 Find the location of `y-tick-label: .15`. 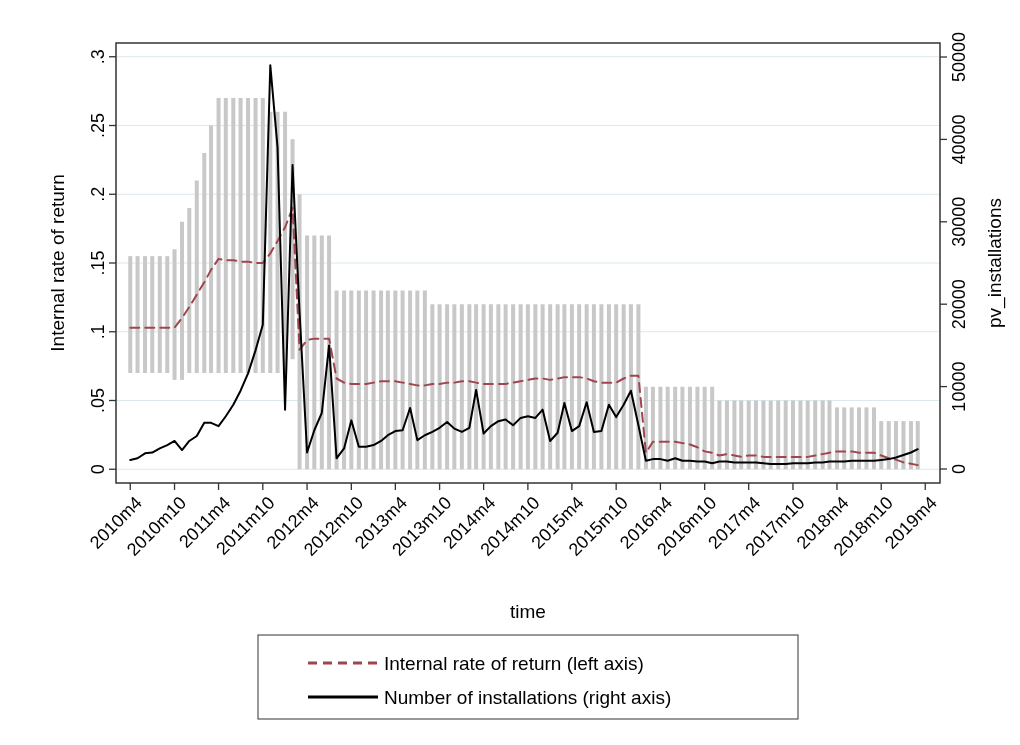

y-tick-label: .15 is located at coordinates (98, 263).